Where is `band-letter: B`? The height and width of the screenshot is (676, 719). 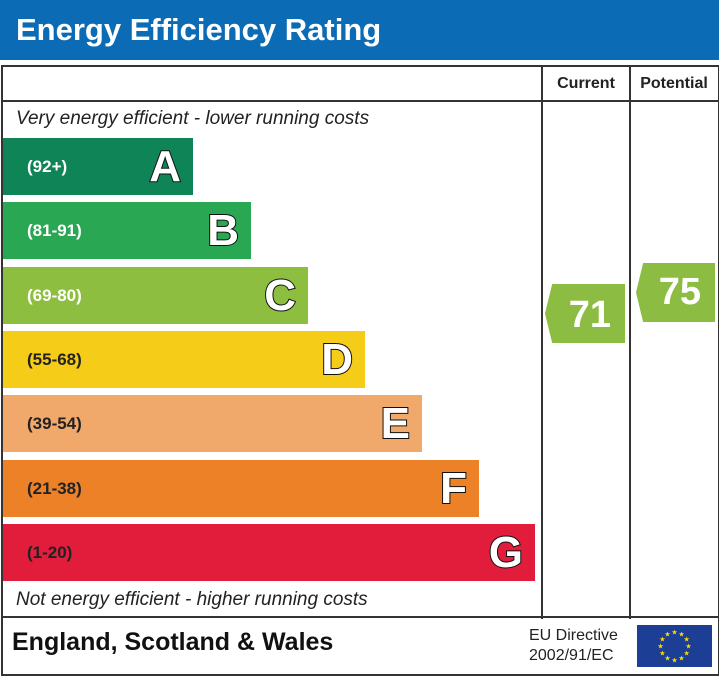 band-letter: B is located at coordinates (223, 230).